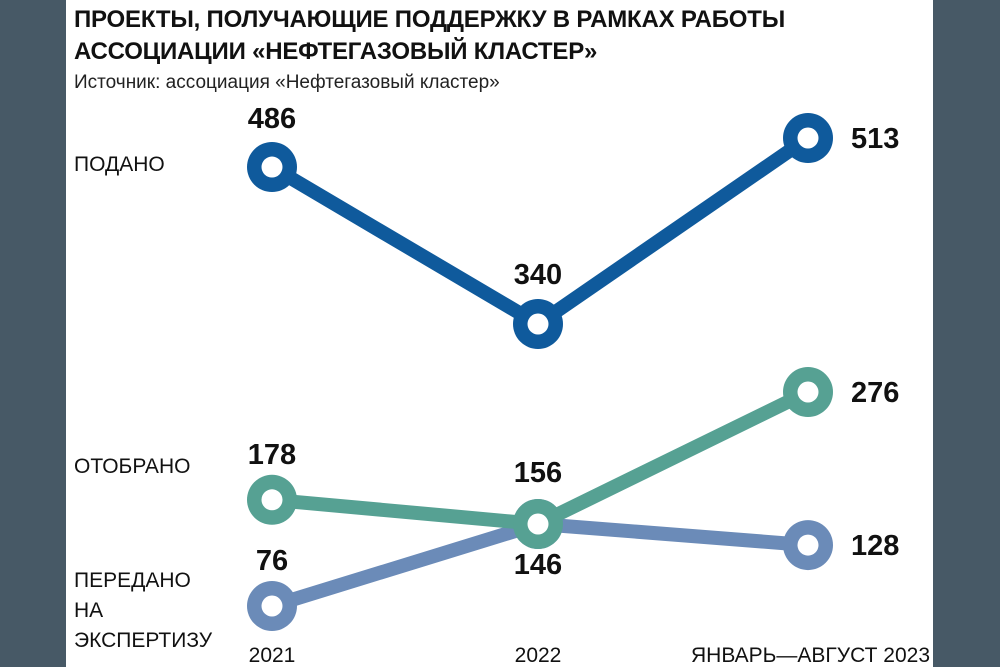 Image resolution: width=1000 pixels, height=667 pixels. What do you see at coordinates (272, 119) in the screenshot?
I see `data-label-submitted: 486` at bounding box center [272, 119].